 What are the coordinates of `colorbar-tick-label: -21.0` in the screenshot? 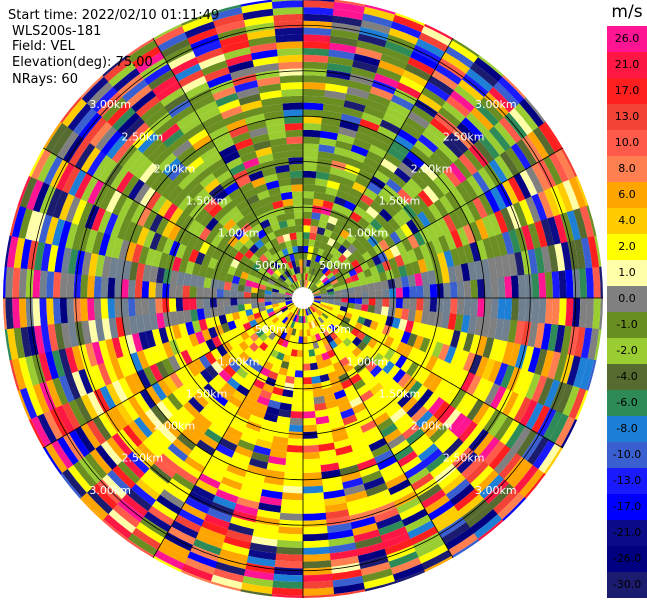 It's located at (627, 532).